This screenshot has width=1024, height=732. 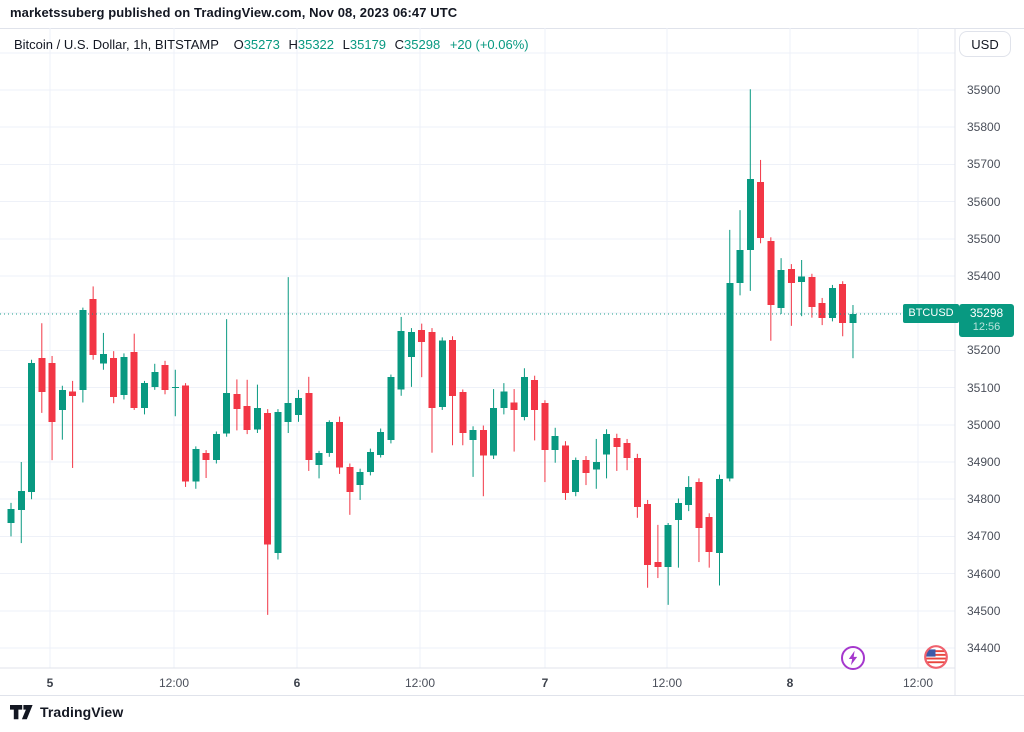 What do you see at coordinates (984, 127) in the screenshot?
I see `price-tick-label: 35800` at bounding box center [984, 127].